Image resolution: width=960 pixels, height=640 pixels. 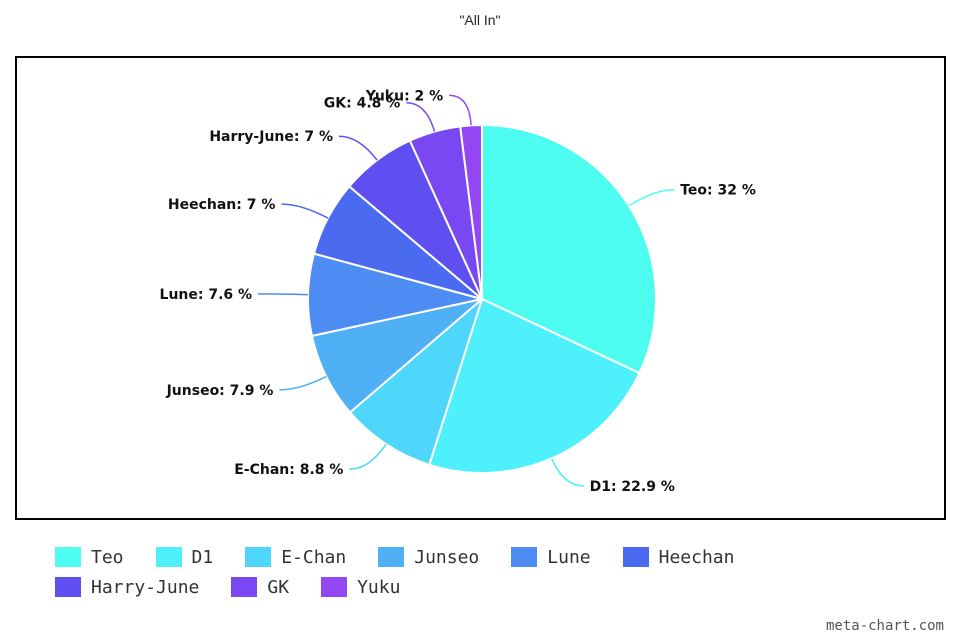 I want to click on legend-item-yuku: Yuku, so click(x=360, y=587).